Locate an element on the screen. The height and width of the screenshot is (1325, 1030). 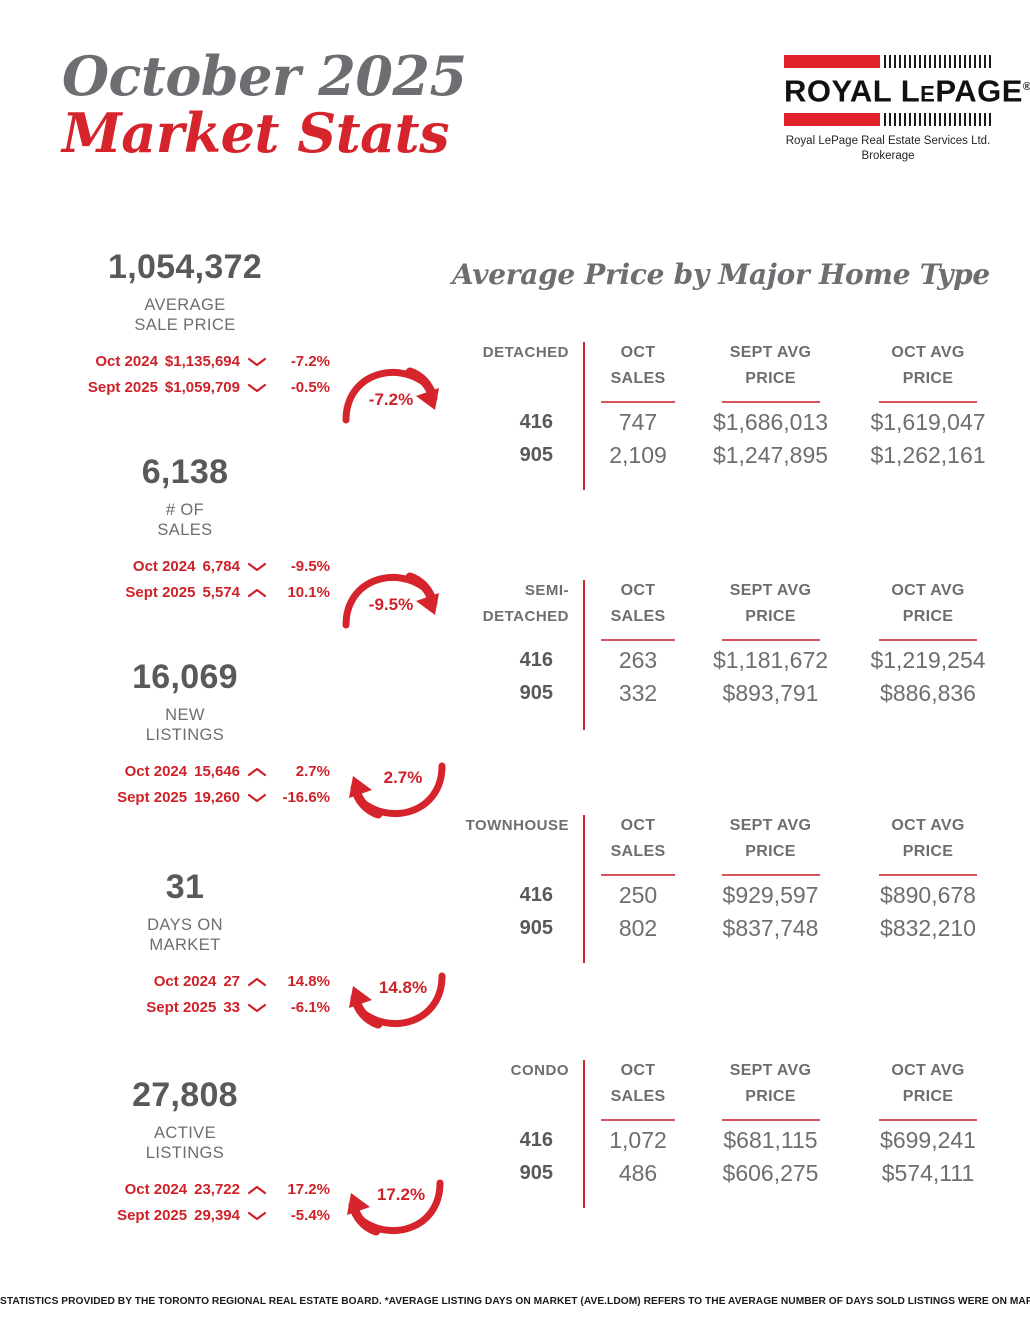
table-cell: 802 is located at coordinates (638, 928).